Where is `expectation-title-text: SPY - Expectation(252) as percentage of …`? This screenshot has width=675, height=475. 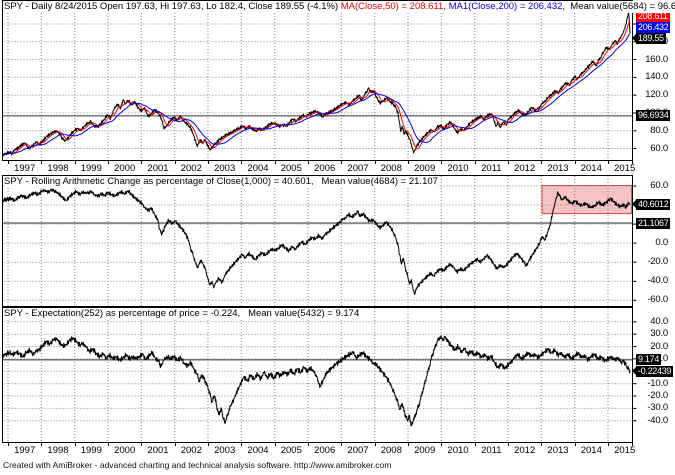 expectation-title-text: SPY - Expectation(252) as percentage of … is located at coordinates (182, 313).